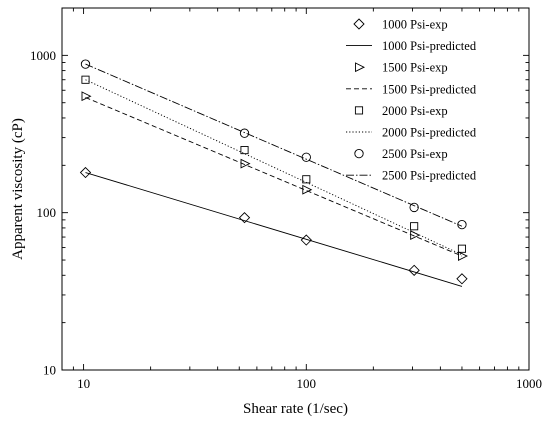  Describe the element at coordinates (295, 409) in the screenshot. I see `x-axis-label: Shear rate (1/sec)` at that location.